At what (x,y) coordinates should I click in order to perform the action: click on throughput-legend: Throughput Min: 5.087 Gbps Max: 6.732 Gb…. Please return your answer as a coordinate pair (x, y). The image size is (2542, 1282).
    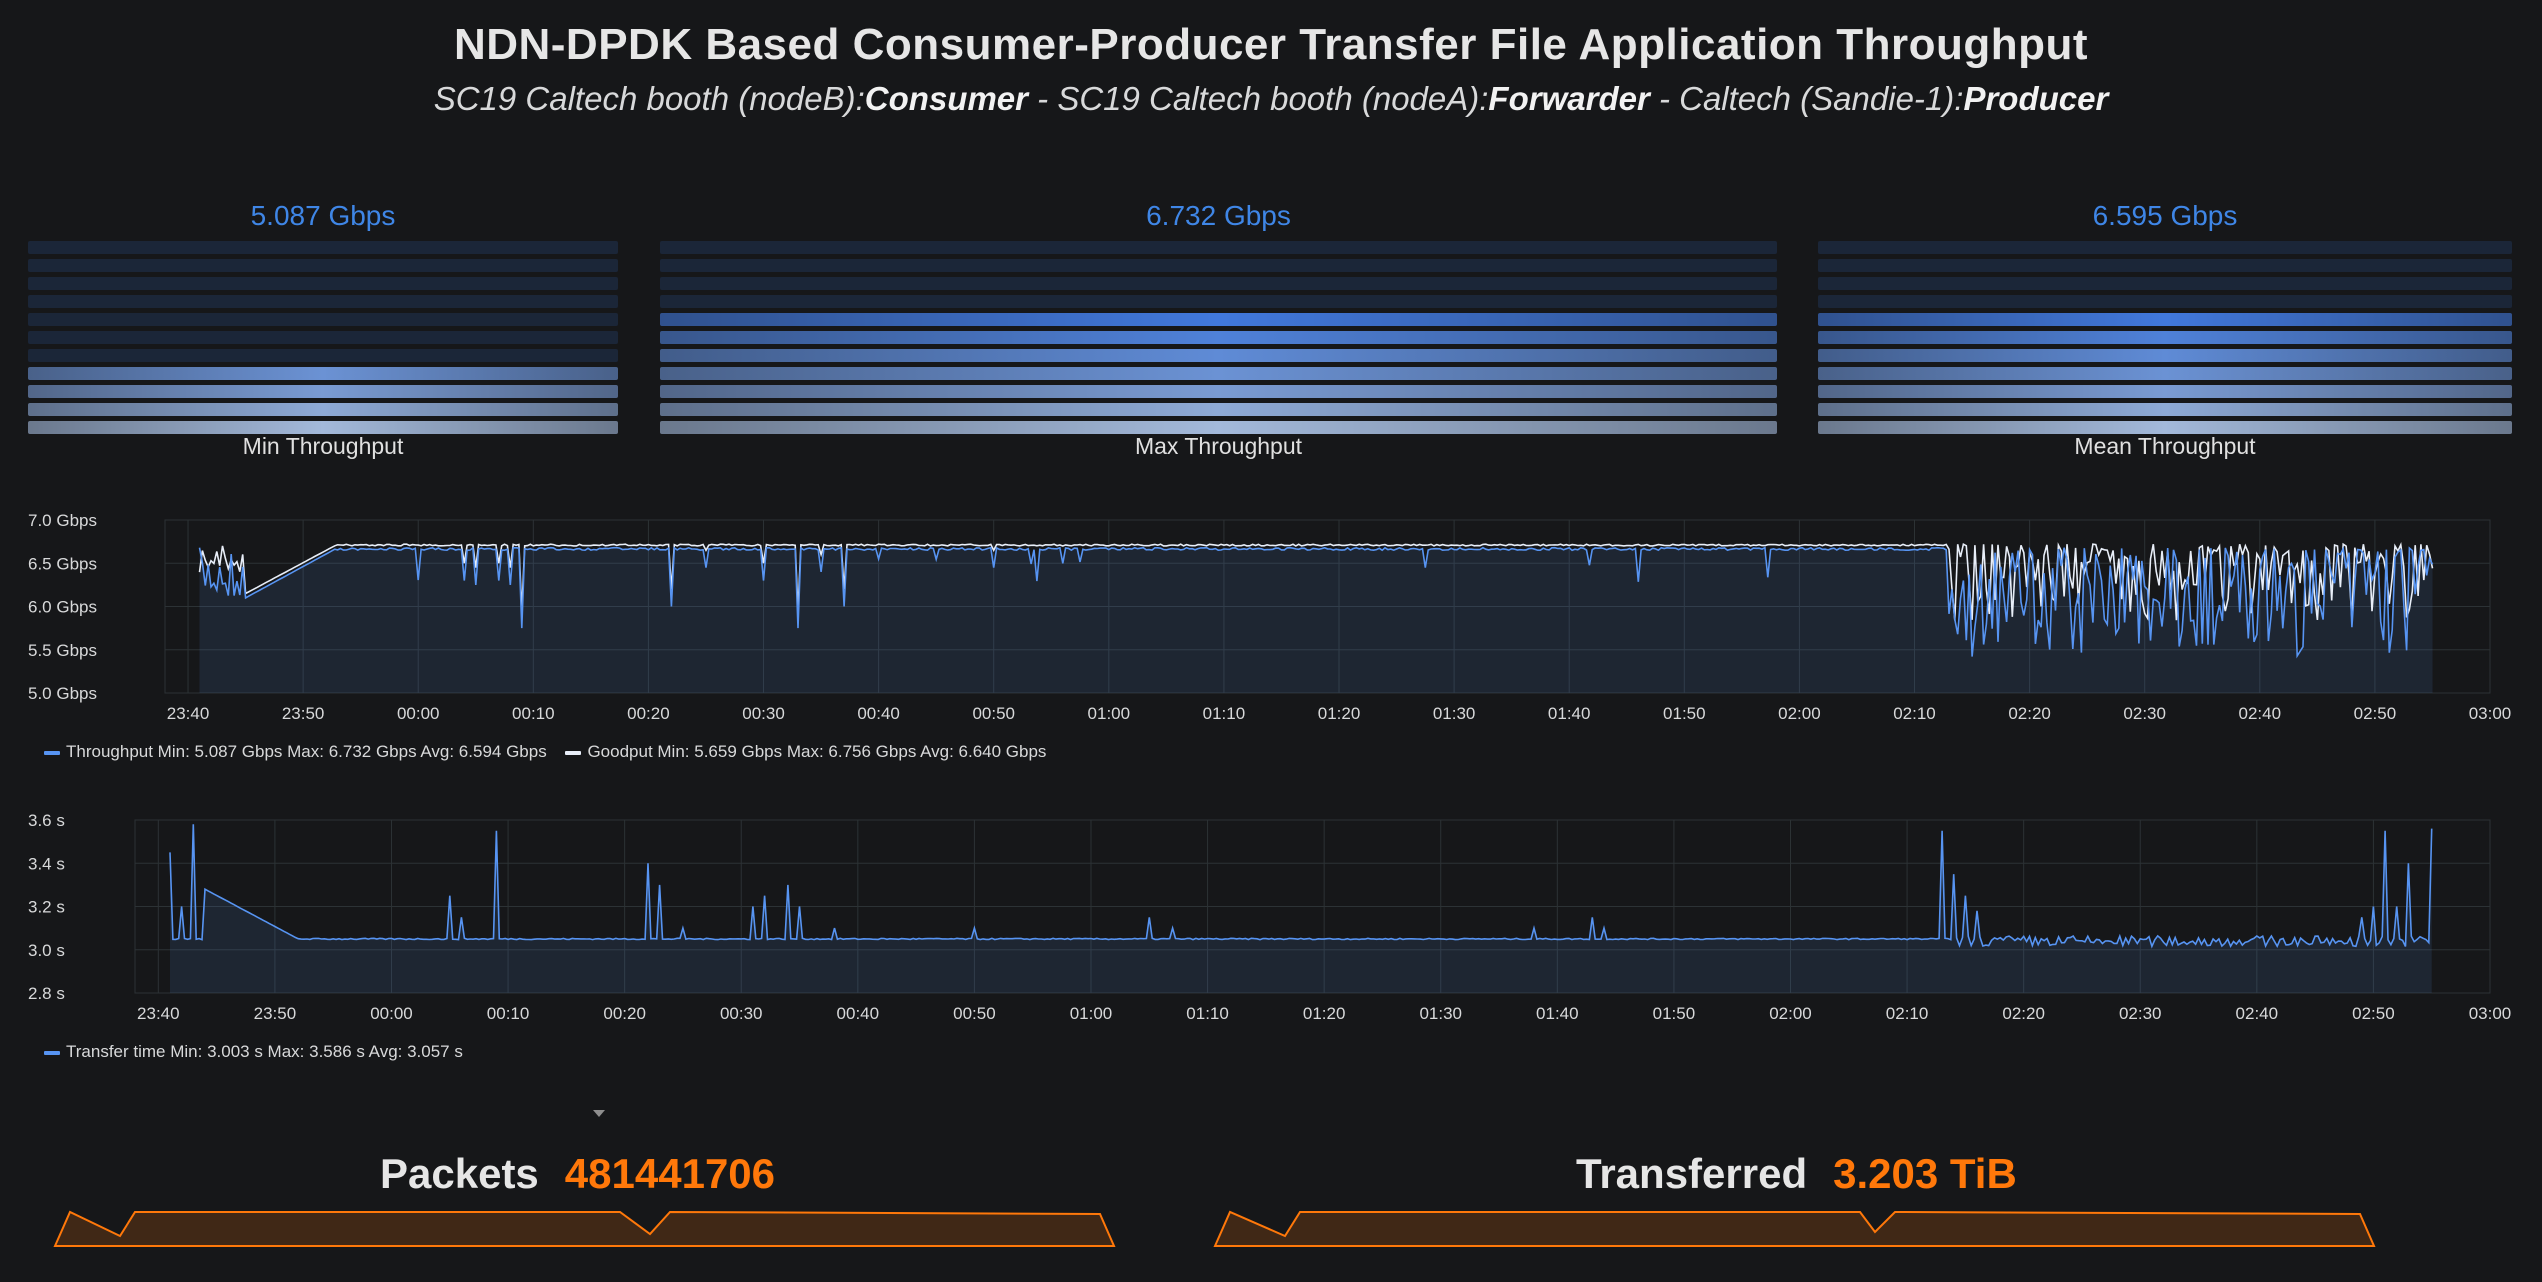
    Looking at the image, I should click on (552, 752).